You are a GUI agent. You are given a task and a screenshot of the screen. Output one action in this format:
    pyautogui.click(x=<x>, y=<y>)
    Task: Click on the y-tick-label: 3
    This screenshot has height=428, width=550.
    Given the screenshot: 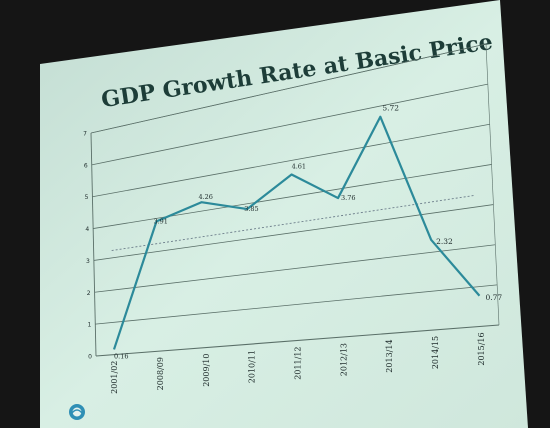 What is the action you would take?
    pyautogui.click(x=88, y=261)
    